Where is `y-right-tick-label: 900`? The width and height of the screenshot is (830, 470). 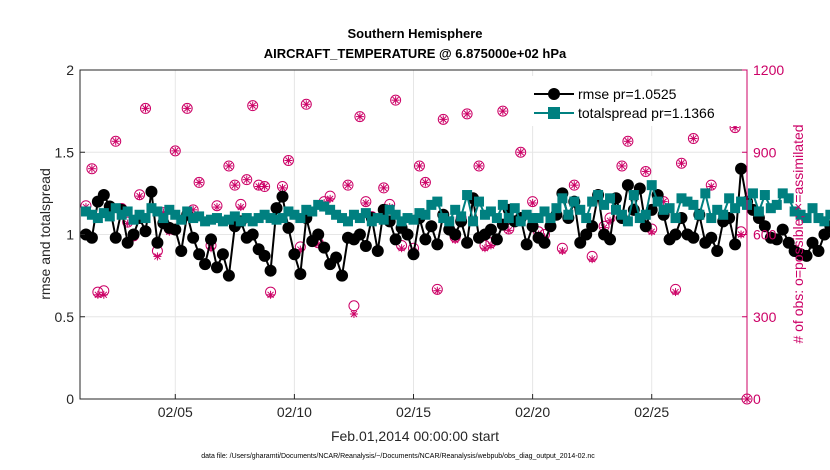
y-right-tick-label: 900 is located at coordinates (765, 152).